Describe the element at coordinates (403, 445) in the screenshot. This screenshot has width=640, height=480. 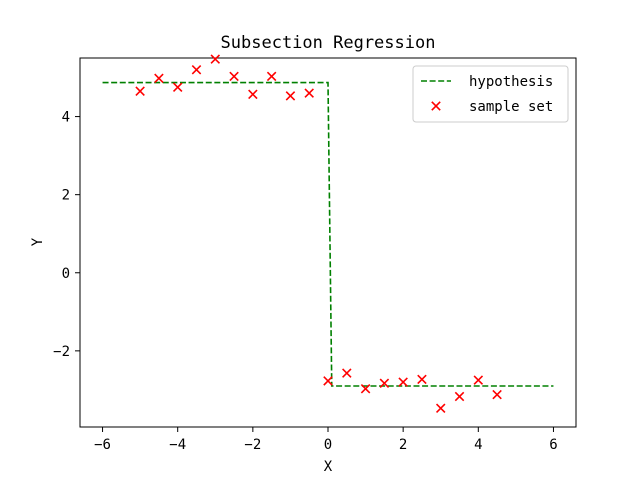
I see `x-tick-label: 2` at that location.